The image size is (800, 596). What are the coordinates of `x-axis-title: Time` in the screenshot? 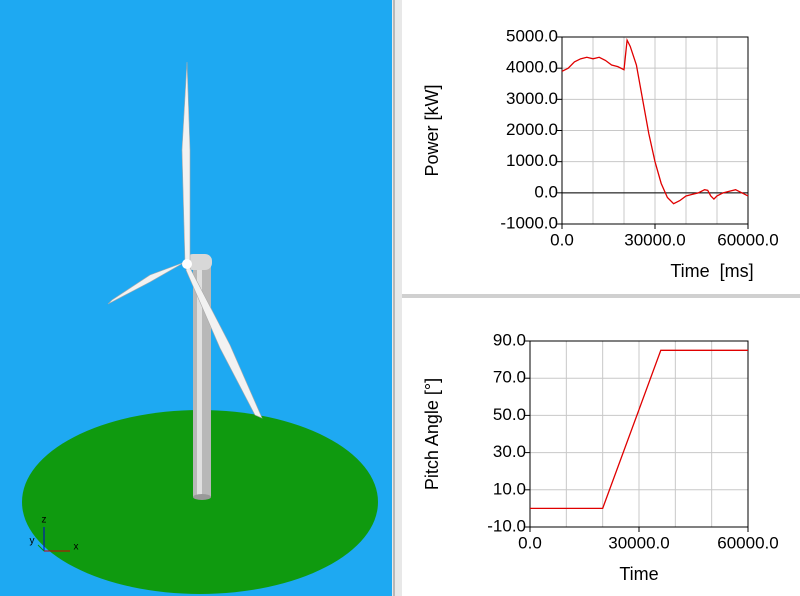 It's located at (638, 574).